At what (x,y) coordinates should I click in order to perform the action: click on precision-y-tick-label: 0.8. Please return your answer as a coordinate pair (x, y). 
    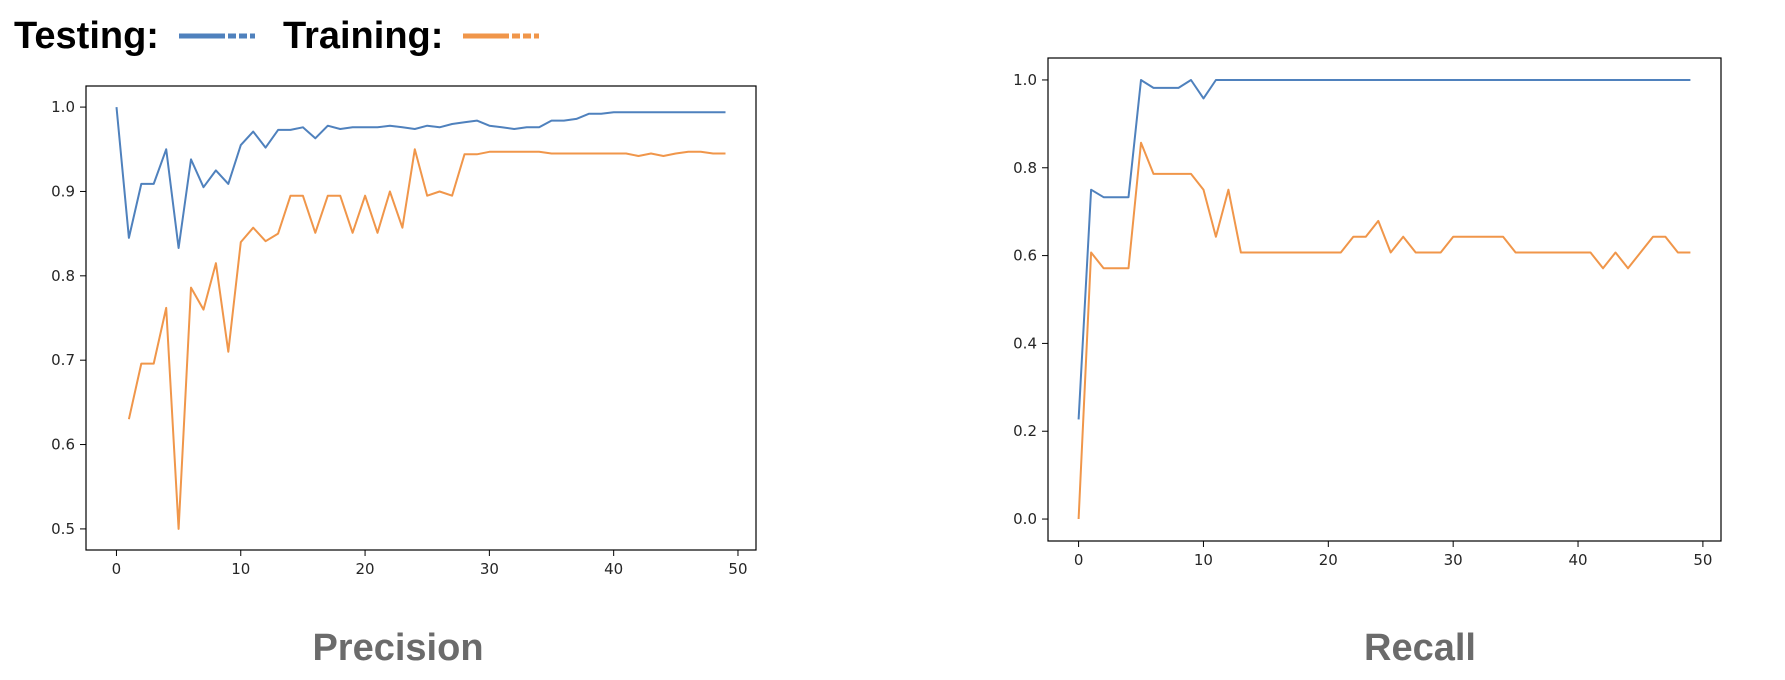
    Looking at the image, I should click on (63, 276).